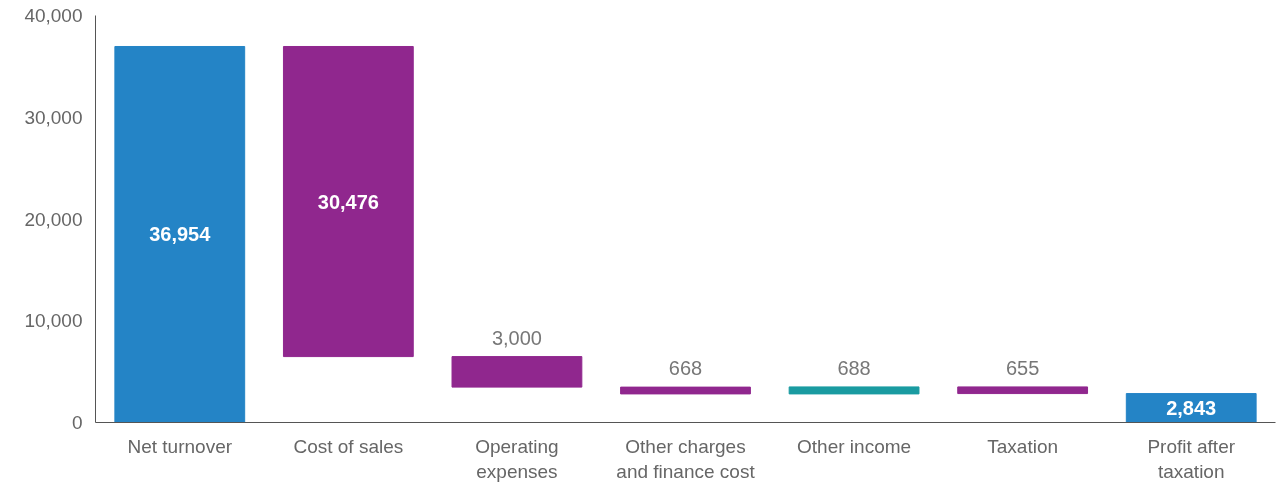 The width and height of the screenshot is (1288, 495). What do you see at coordinates (53, 219) in the screenshot?
I see `y-tick-label: 20,000` at bounding box center [53, 219].